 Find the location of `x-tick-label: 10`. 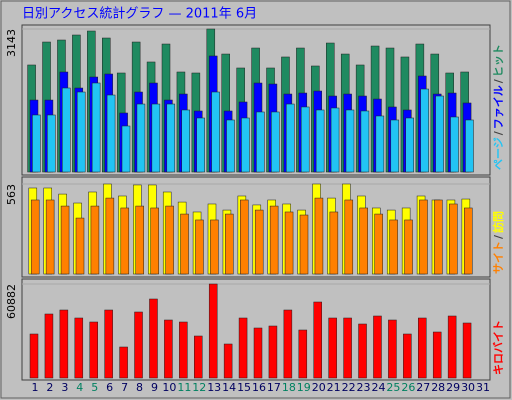

x-tick-label: 10 is located at coordinates (169, 387).